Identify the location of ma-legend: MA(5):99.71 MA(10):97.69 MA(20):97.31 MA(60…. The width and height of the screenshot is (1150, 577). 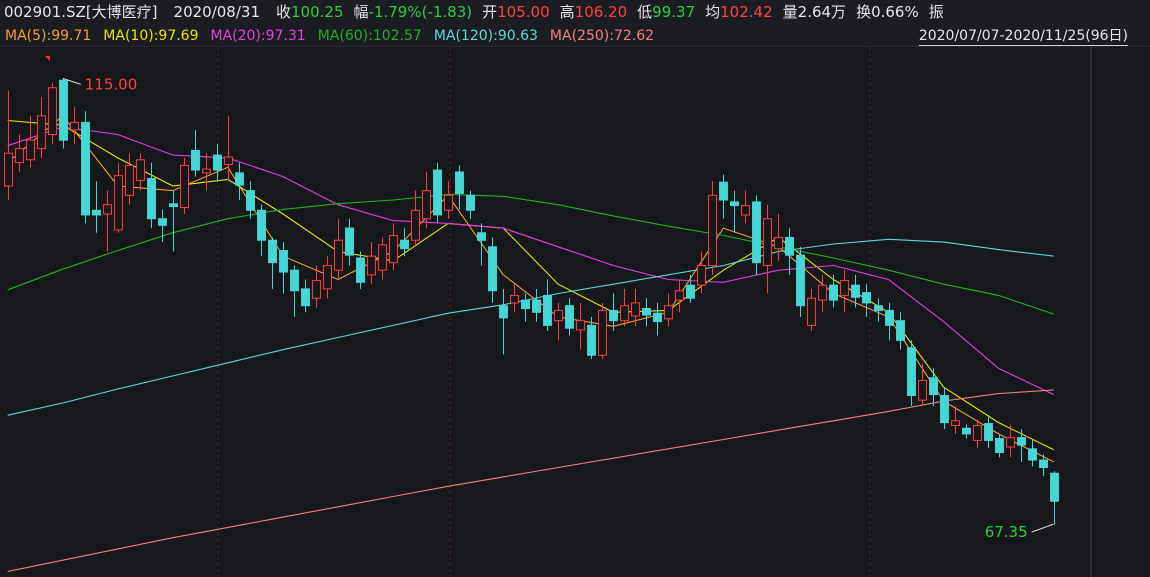
(575, 36).